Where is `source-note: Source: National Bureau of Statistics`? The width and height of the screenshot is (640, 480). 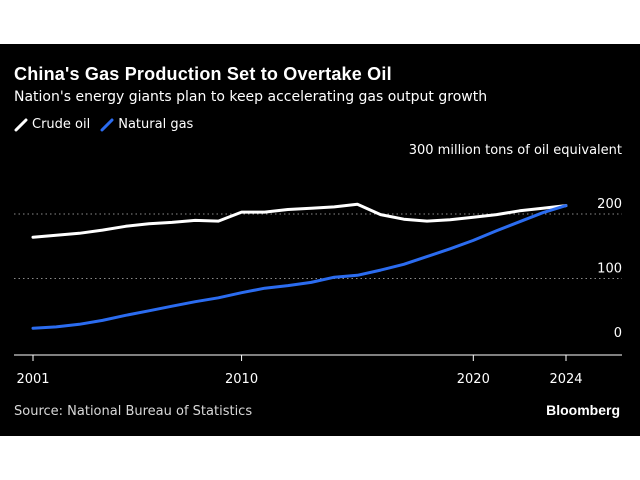
source-note: Source: National Bureau of Statistics is located at coordinates (133, 411).